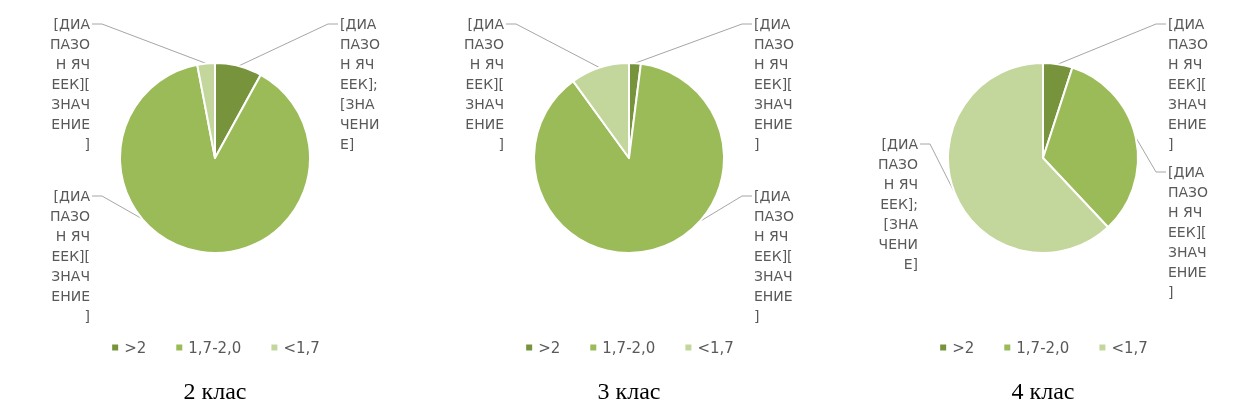  What do you see at coordinates (629, 391) in the screenshot?
I see `text: 3 клас` at bounding box center [629, 391].